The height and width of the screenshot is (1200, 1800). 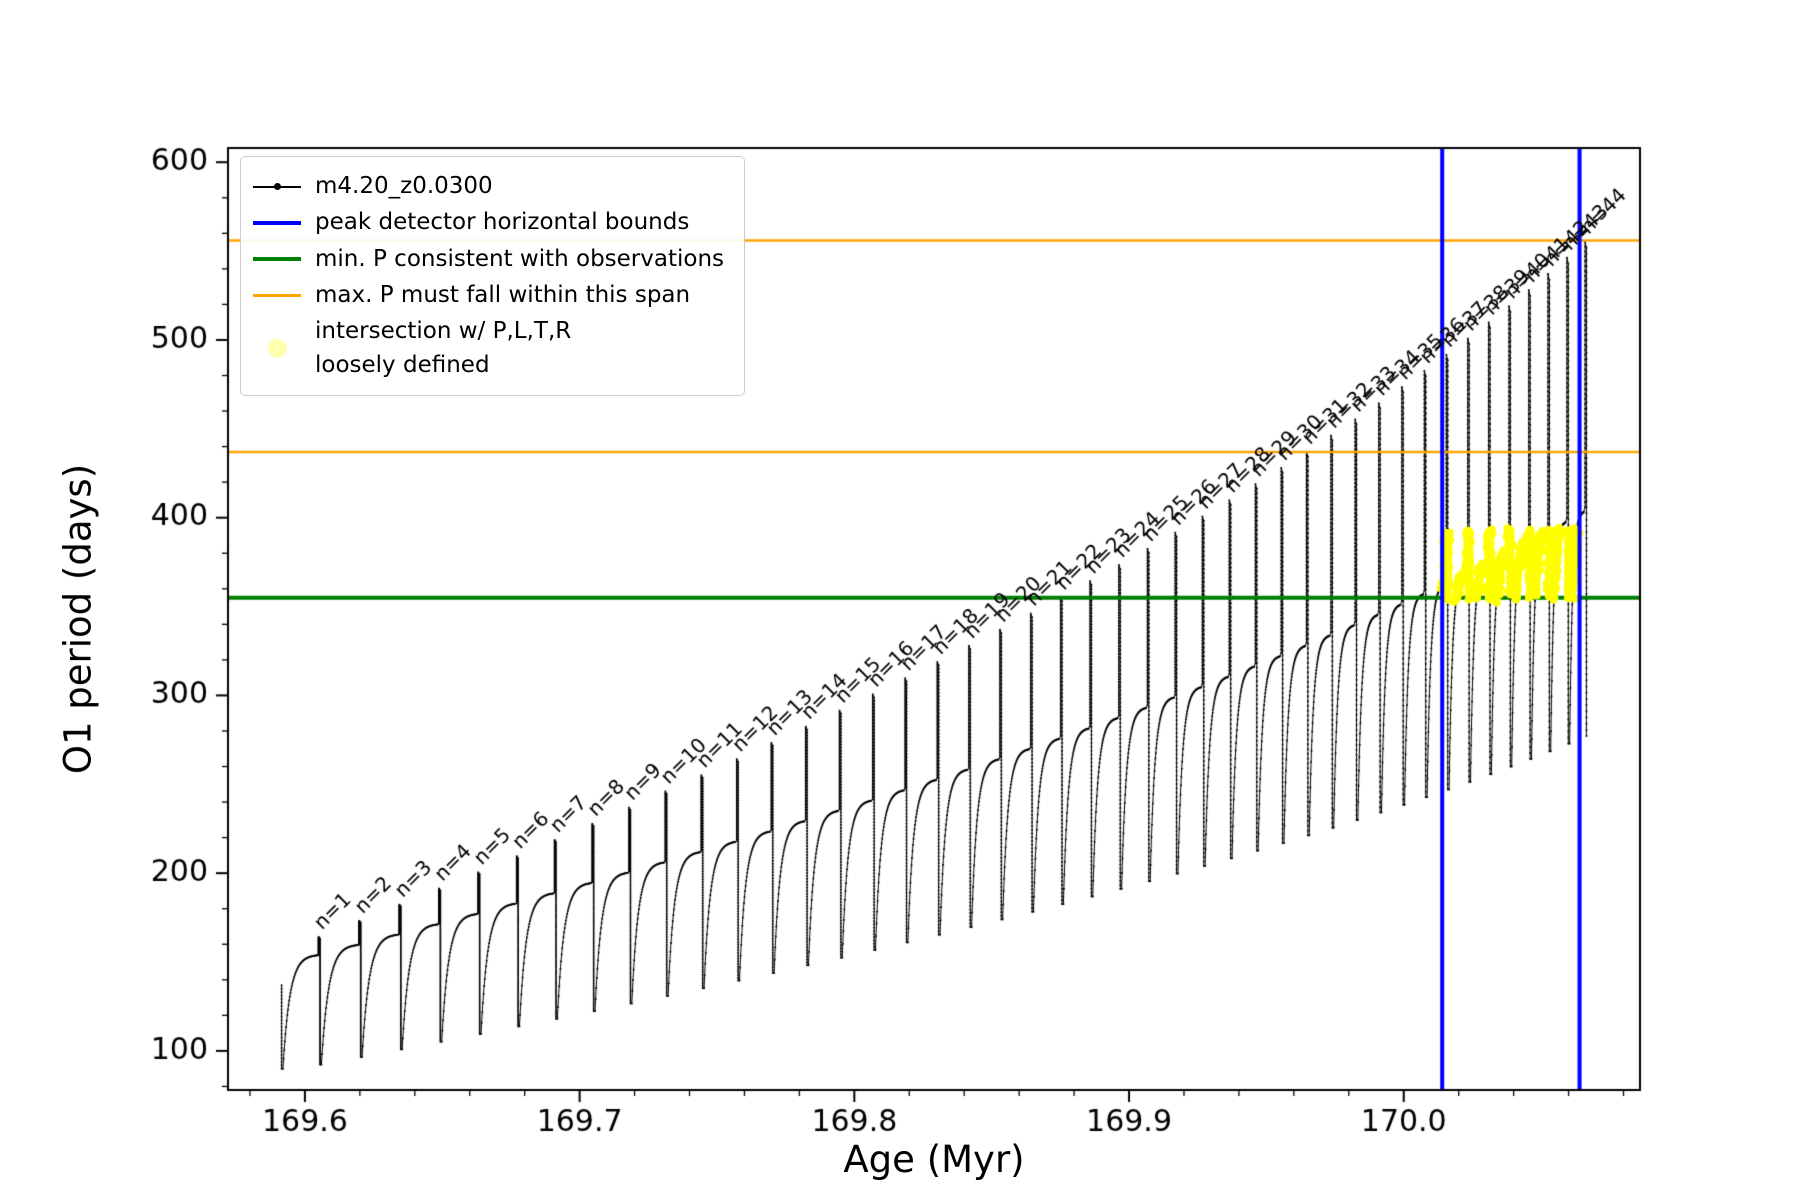 I want to click on legend-entry-max-p: max. P must fall within this span, so click(x=488, y=295).